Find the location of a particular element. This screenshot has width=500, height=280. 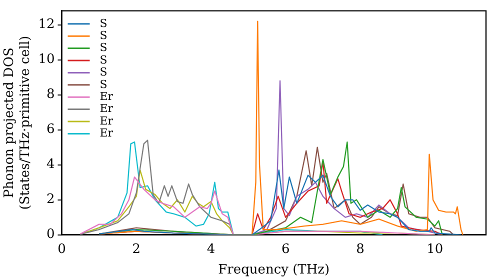

y-tick-label: 0 is located at coordinates (50, 234).